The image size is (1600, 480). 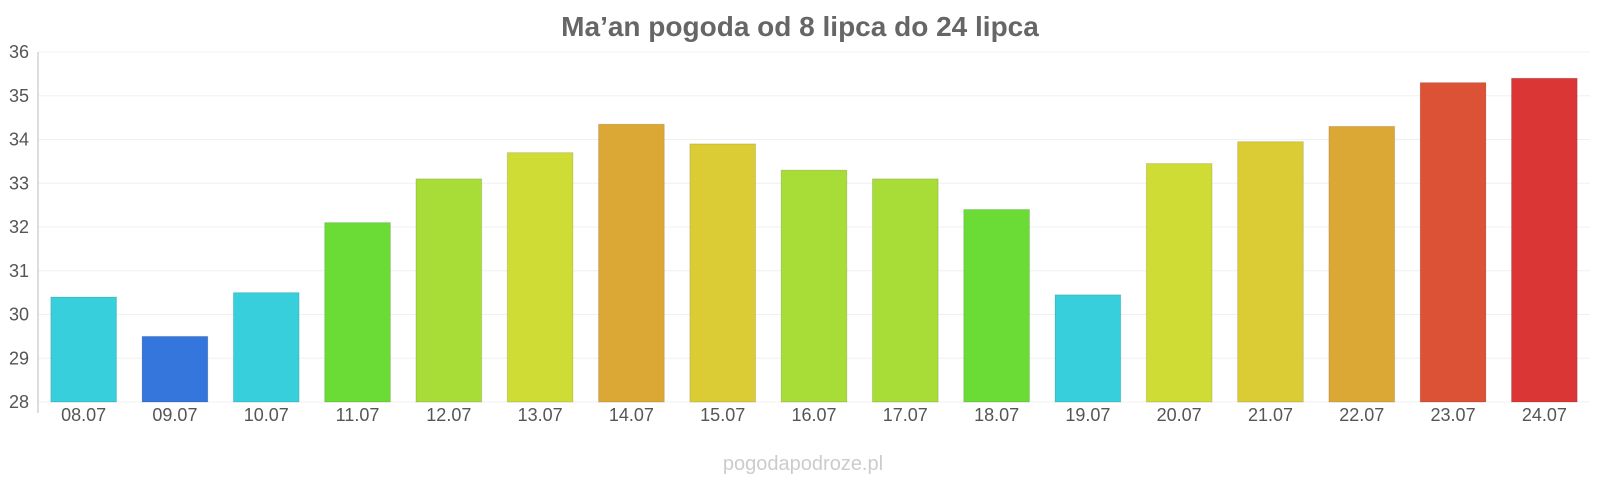 What do you see at coordinates (631, 415) in the screenshot?
I see `x-tick-label: 14.07` at bounding box center [631, 415].